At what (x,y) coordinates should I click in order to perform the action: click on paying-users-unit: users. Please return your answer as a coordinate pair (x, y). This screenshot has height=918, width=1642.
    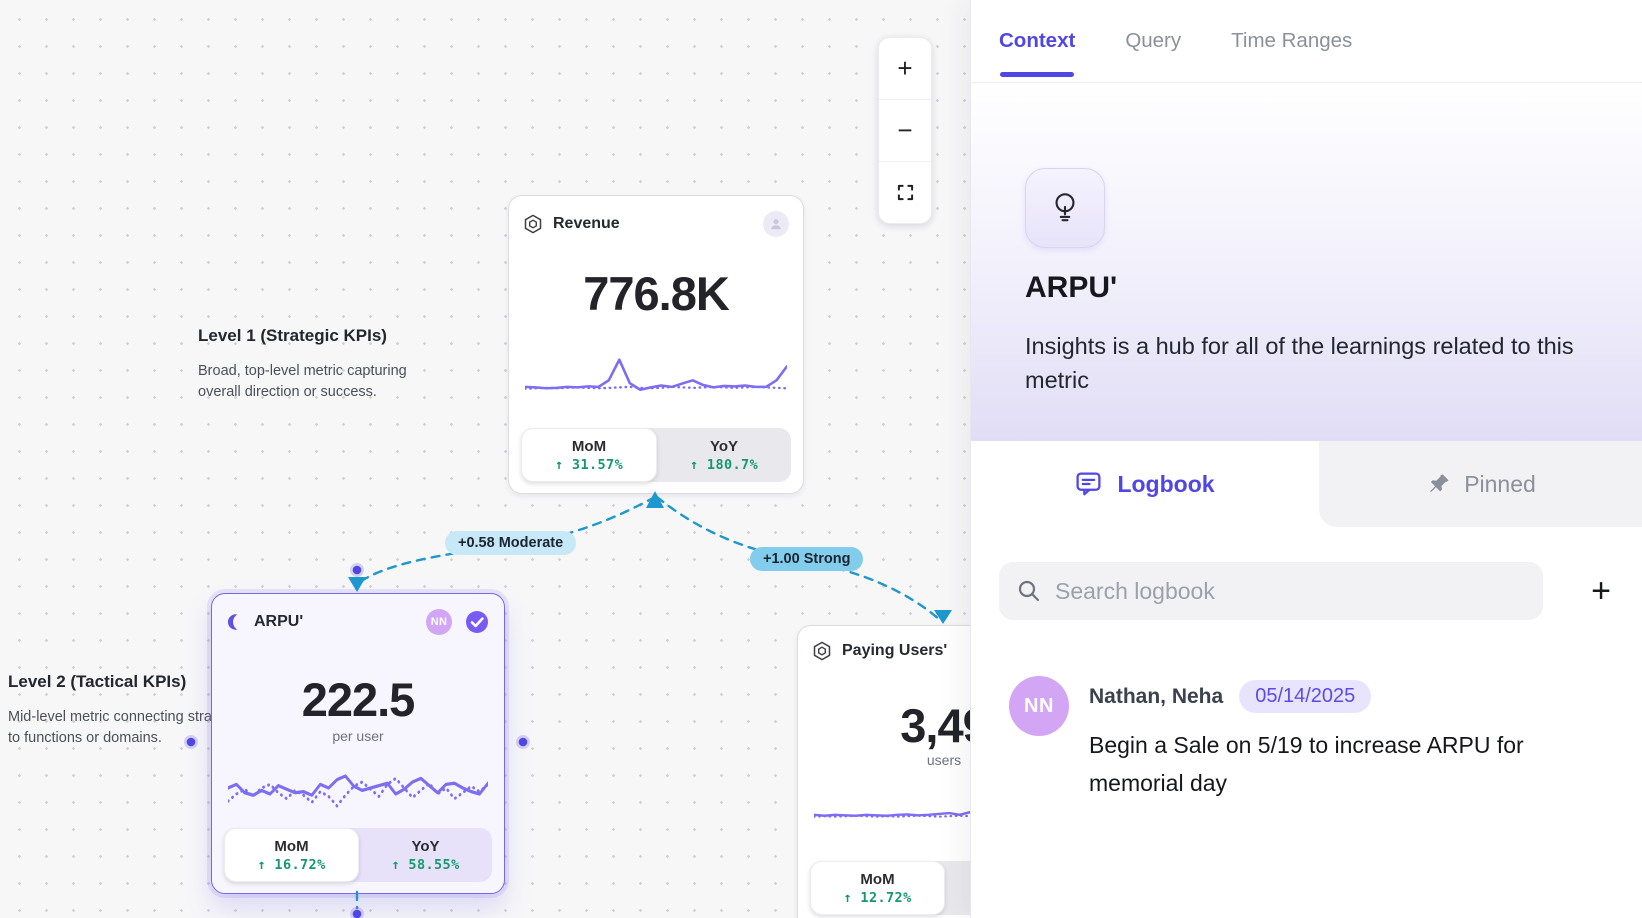
    Looking at the image, I should click on (944, 760).